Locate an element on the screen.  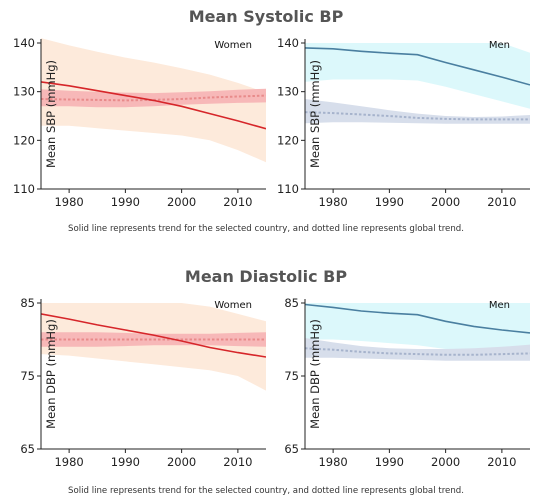
chart-title: Mean Diastolic BP is located at coordinates (266, 276).